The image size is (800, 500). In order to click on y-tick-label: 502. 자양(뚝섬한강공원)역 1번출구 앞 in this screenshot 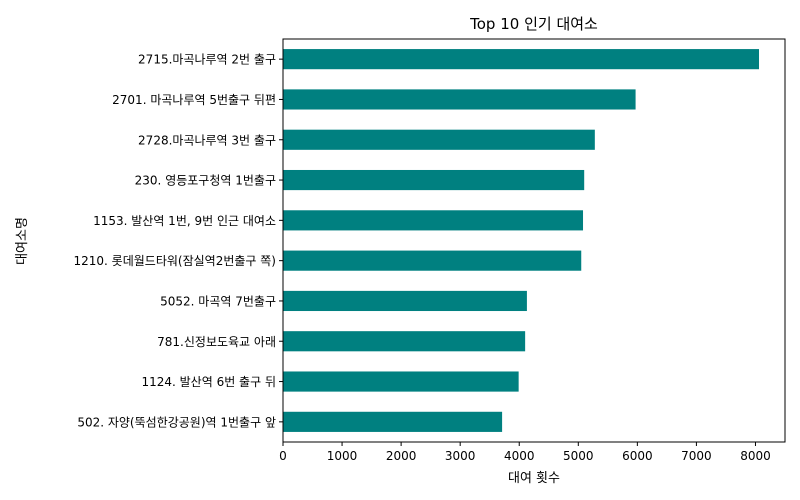, I will do `click(176, 422)`.